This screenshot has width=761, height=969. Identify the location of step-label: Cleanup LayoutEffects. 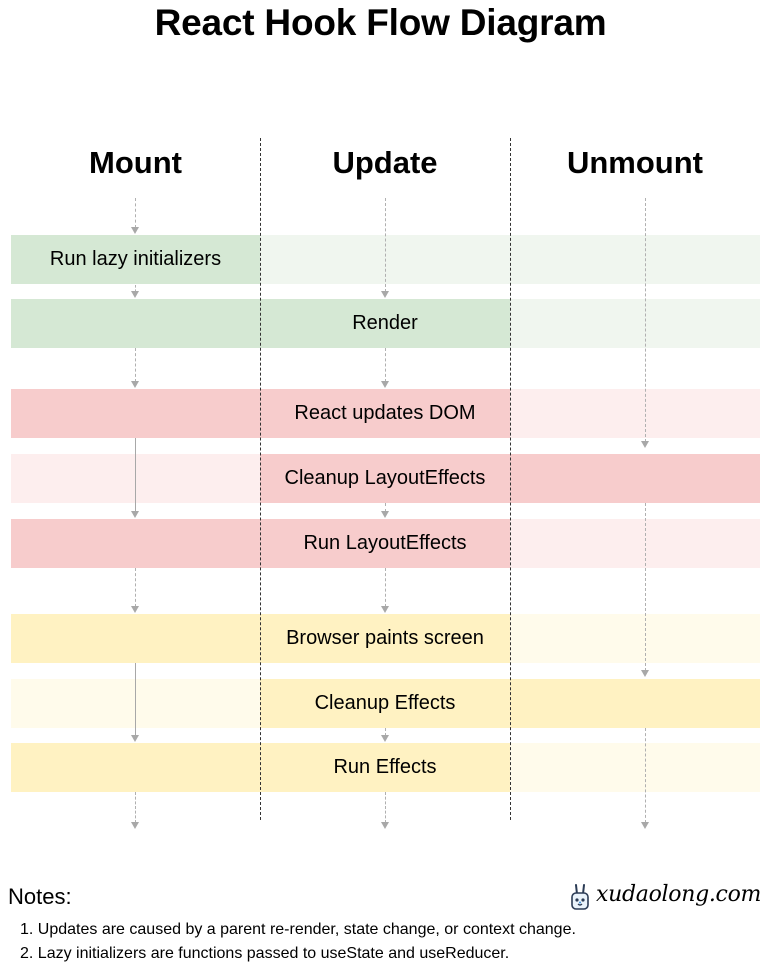
(385, 478).